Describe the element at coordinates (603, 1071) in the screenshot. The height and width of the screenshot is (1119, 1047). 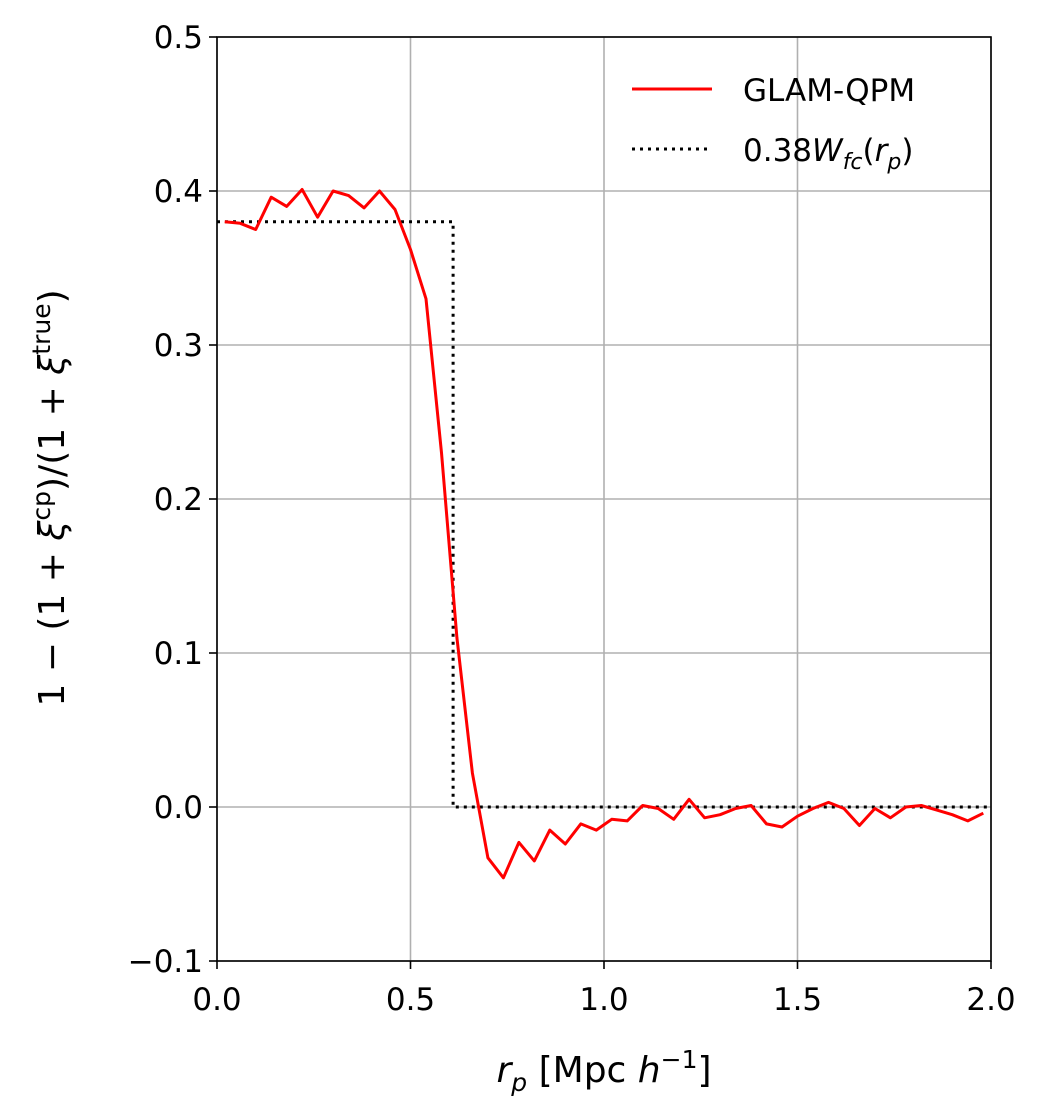
I see `x-axis-label: rp [Mpc h−1]` at that location.